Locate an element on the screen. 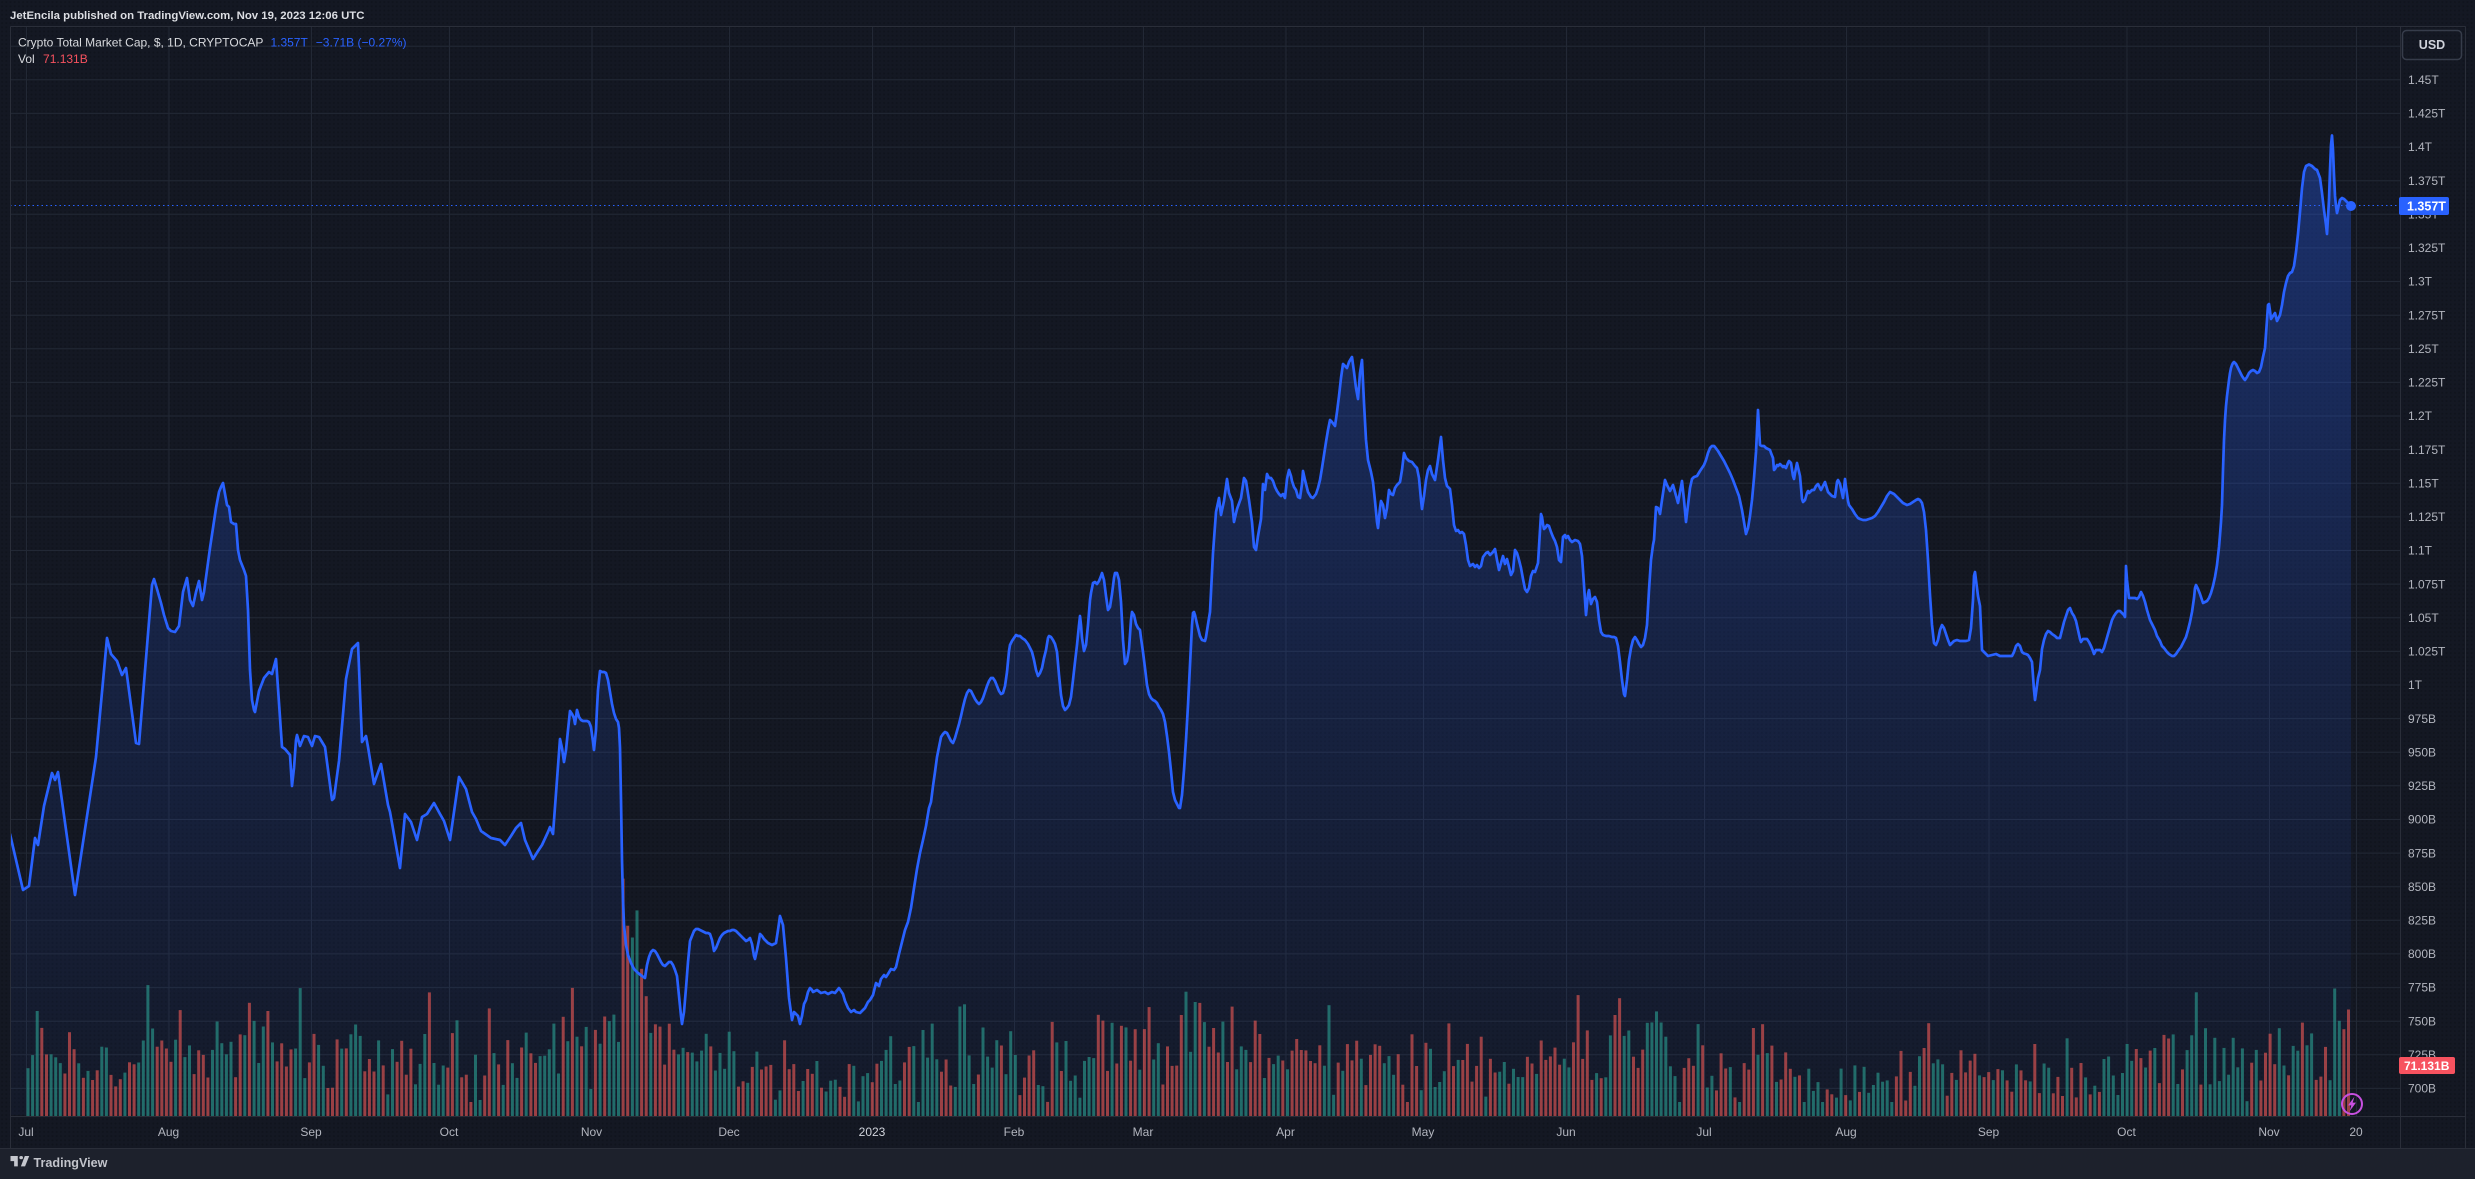  svg-text: Mar is located at coordinates (1143, 1132).